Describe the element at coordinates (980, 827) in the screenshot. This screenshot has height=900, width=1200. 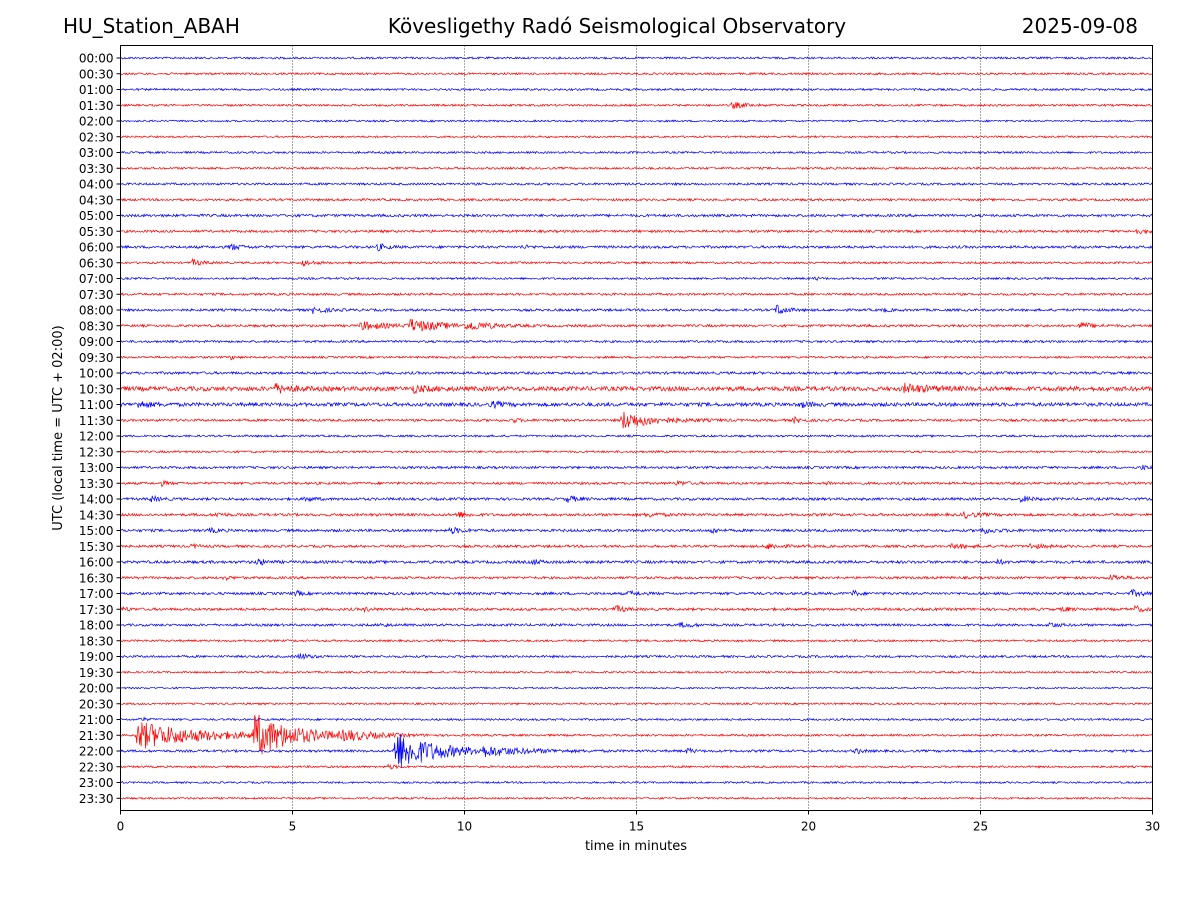
I see `x-tick-label: 25` at that location.